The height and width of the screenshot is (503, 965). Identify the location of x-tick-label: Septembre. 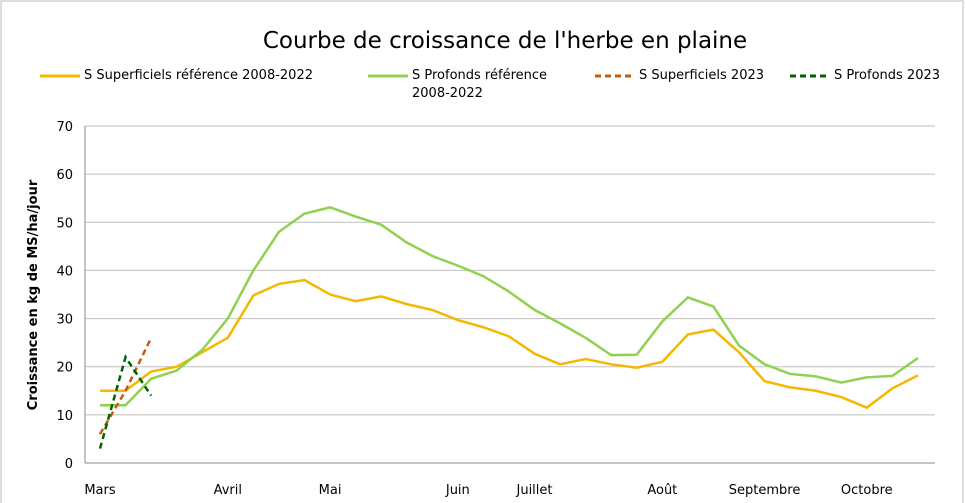
(765, 490).